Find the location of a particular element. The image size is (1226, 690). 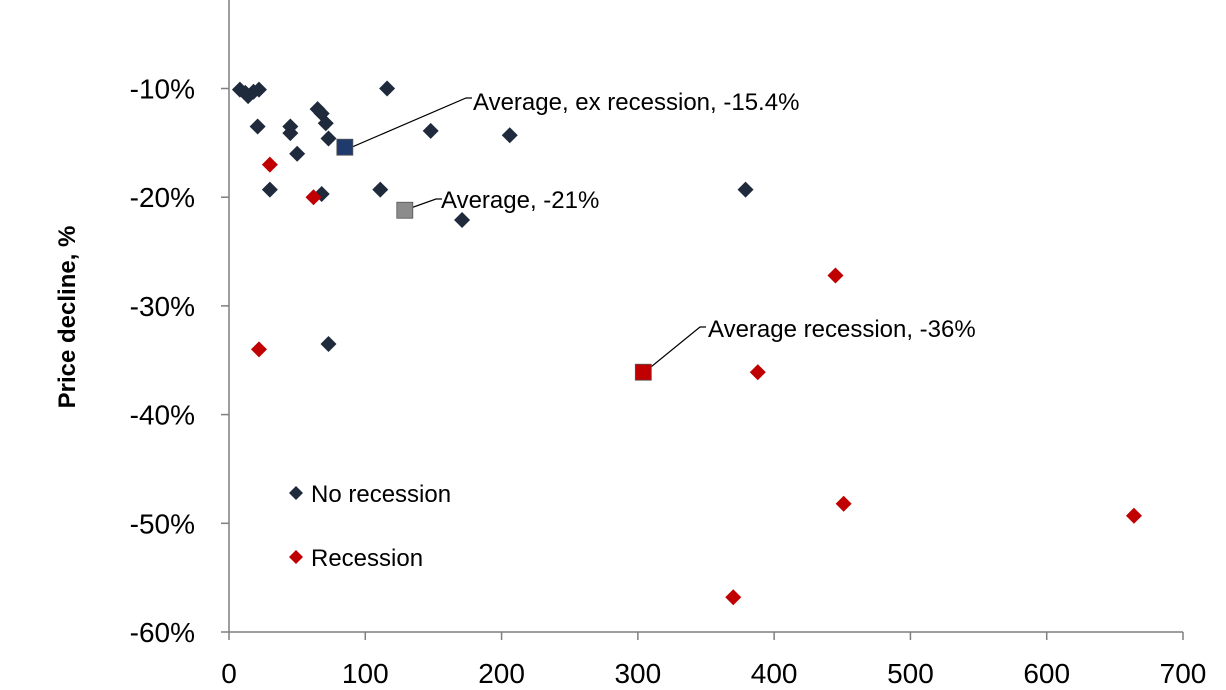

x-tick-label: 600 is located at coordinates (1046, 673).